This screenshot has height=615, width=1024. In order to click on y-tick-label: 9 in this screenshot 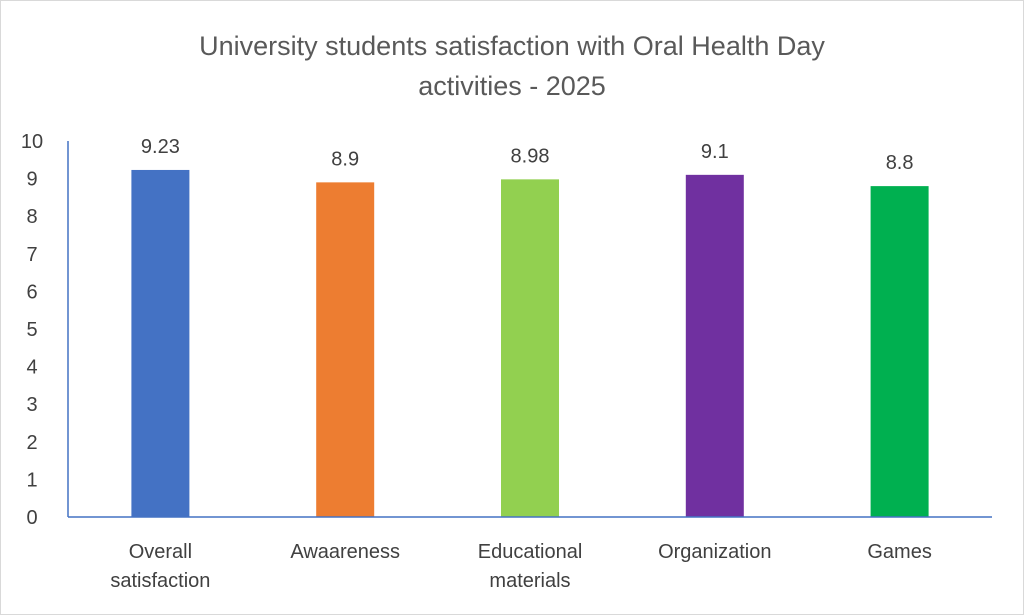, I will do `click(31, 180)`.